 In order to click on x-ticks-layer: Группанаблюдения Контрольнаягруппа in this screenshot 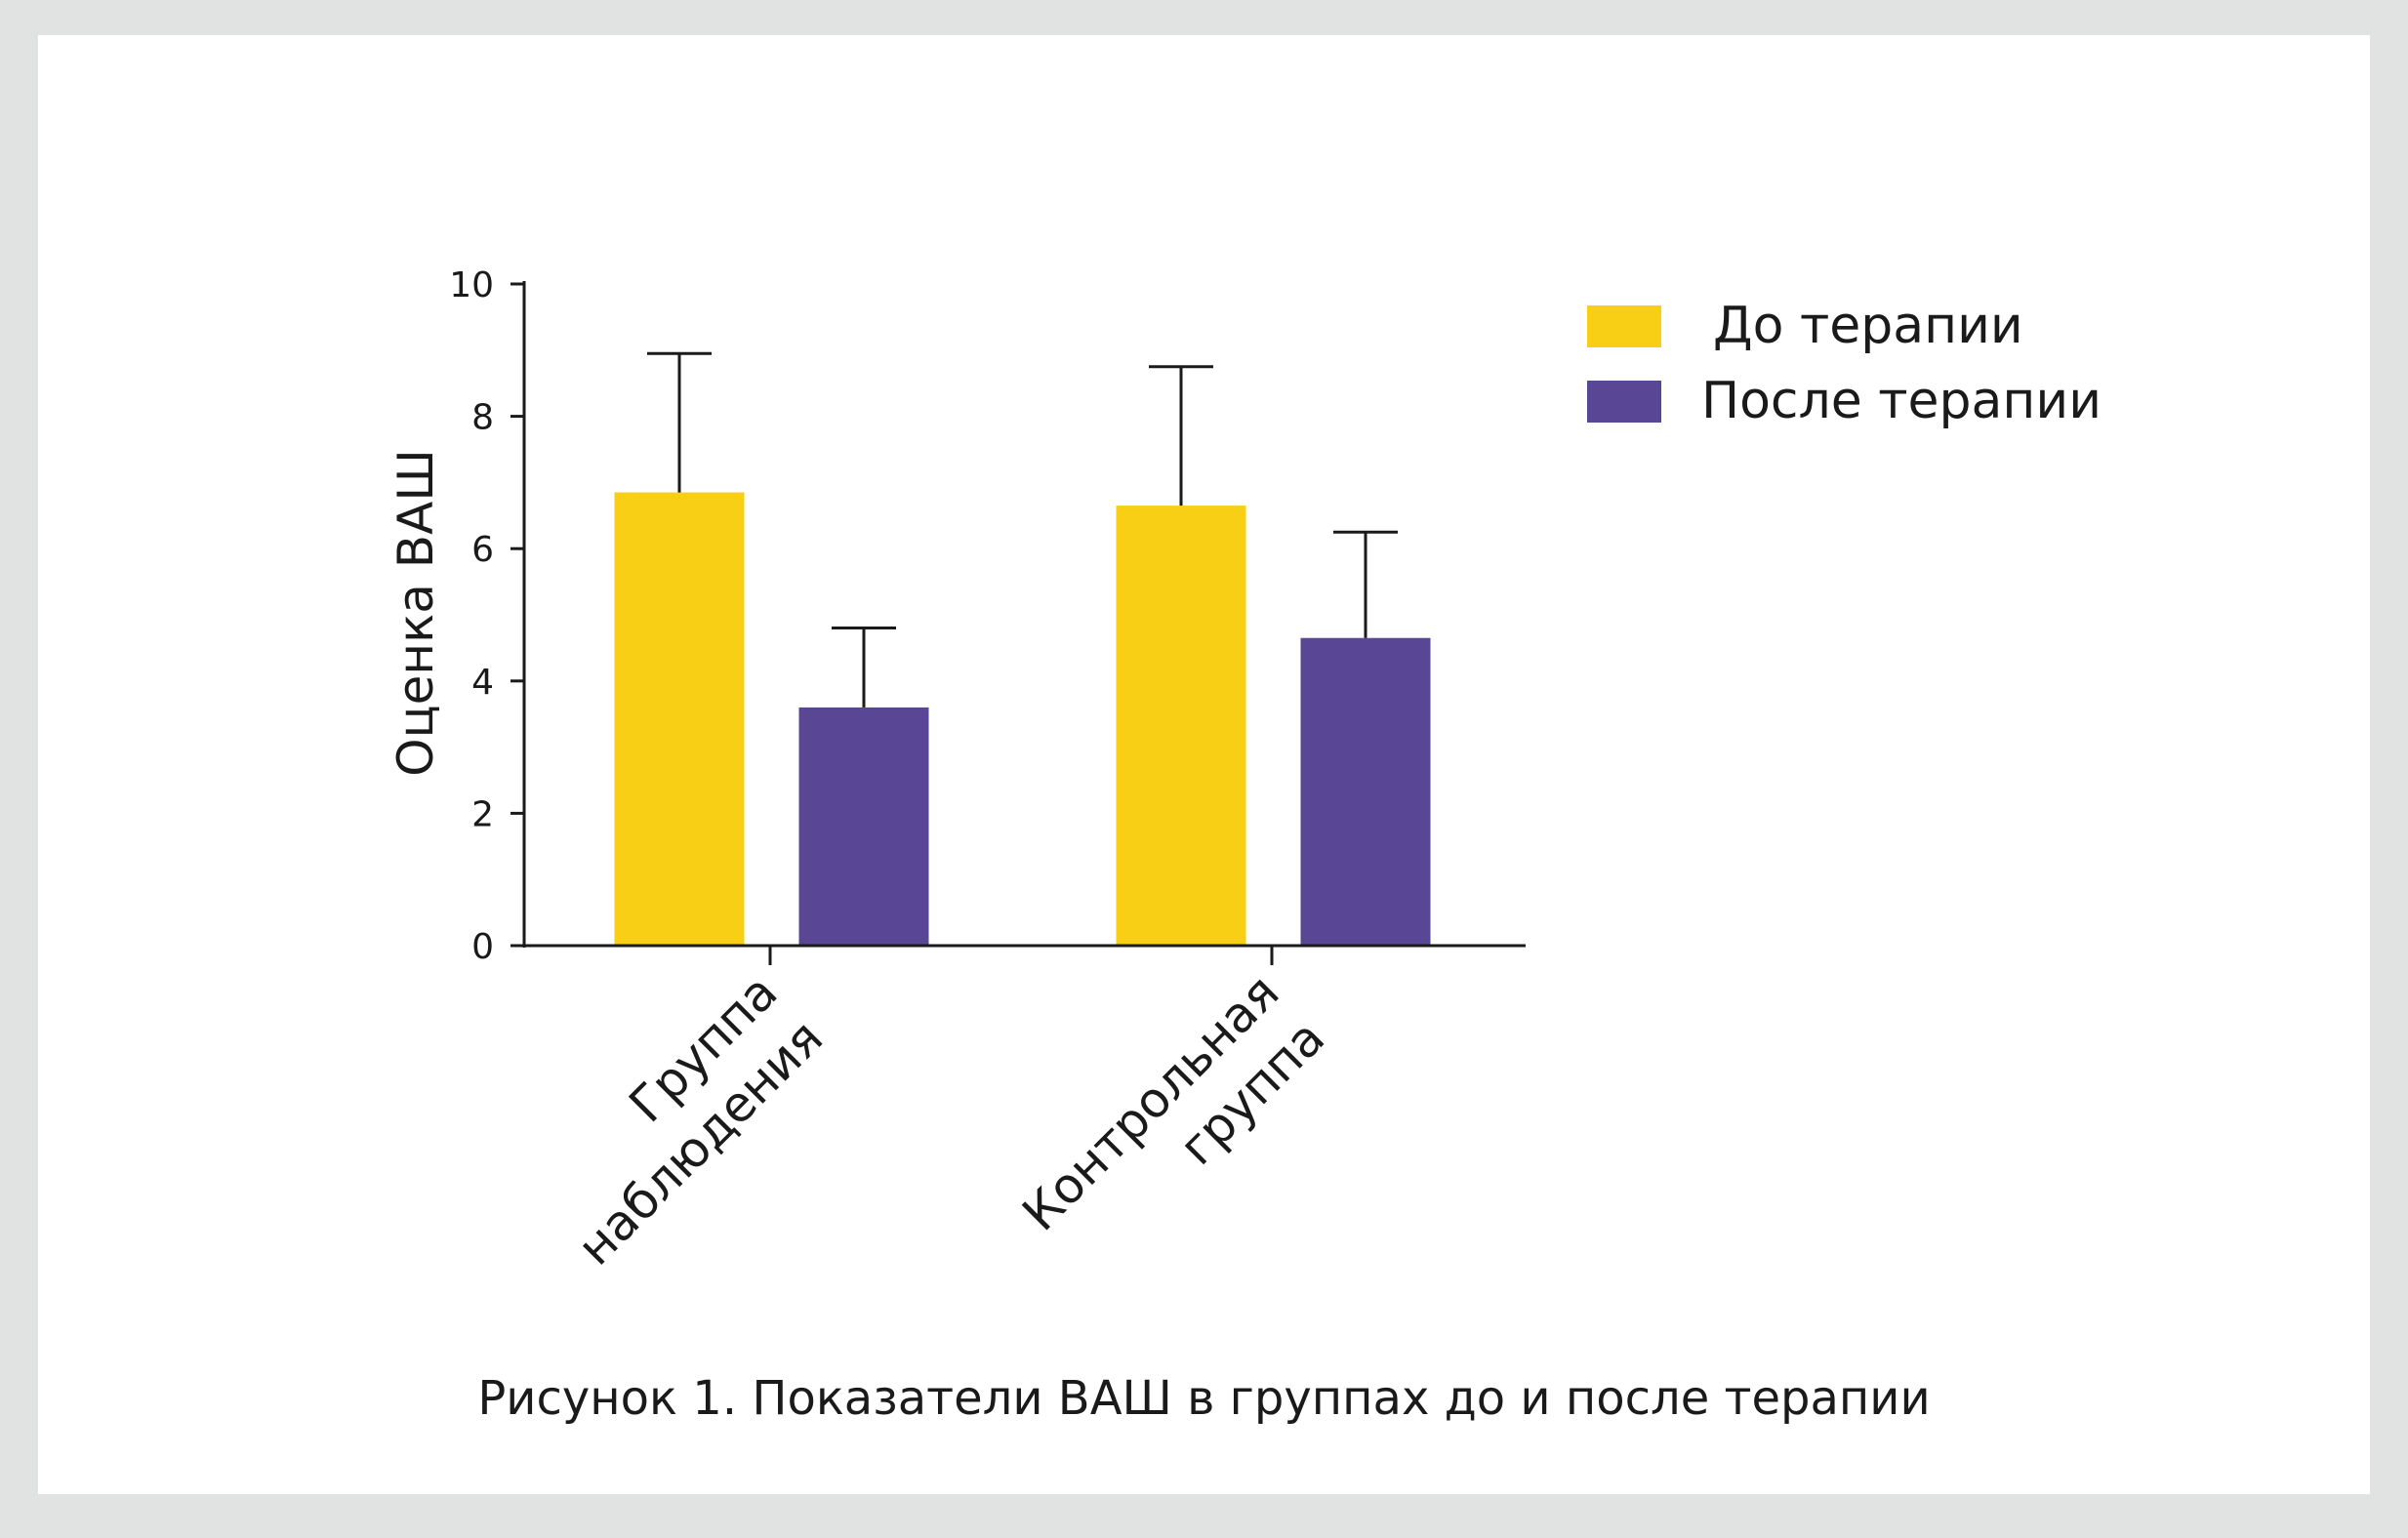, I will do `click(928, 1116)`.